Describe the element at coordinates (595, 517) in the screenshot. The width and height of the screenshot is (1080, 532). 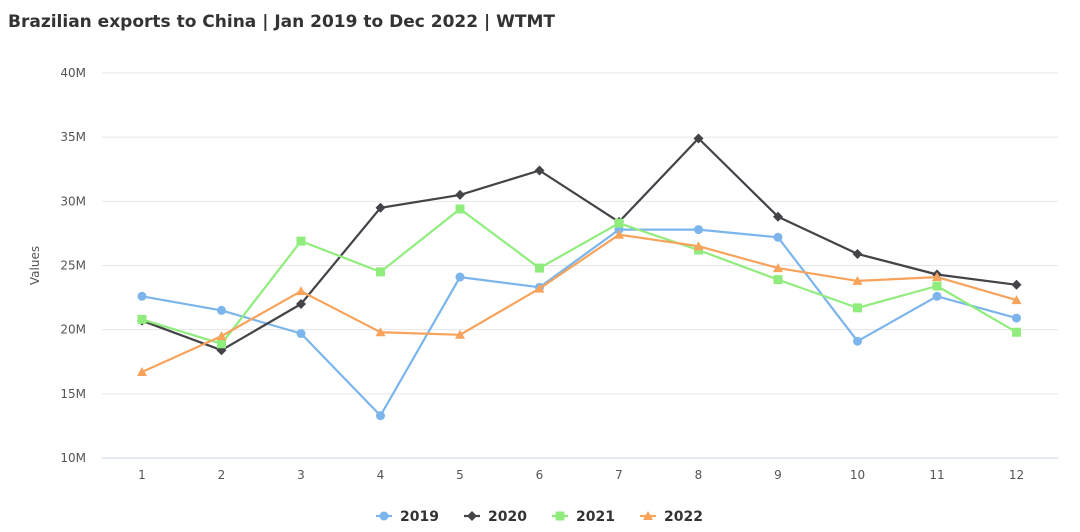
I see `legend-label-2021: 2021` at that location.